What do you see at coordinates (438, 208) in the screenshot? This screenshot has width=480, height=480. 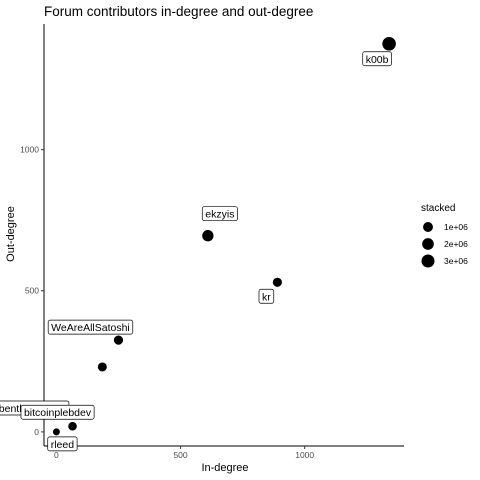 I see `legend-title: stacked` at bounding box center [438, 208].